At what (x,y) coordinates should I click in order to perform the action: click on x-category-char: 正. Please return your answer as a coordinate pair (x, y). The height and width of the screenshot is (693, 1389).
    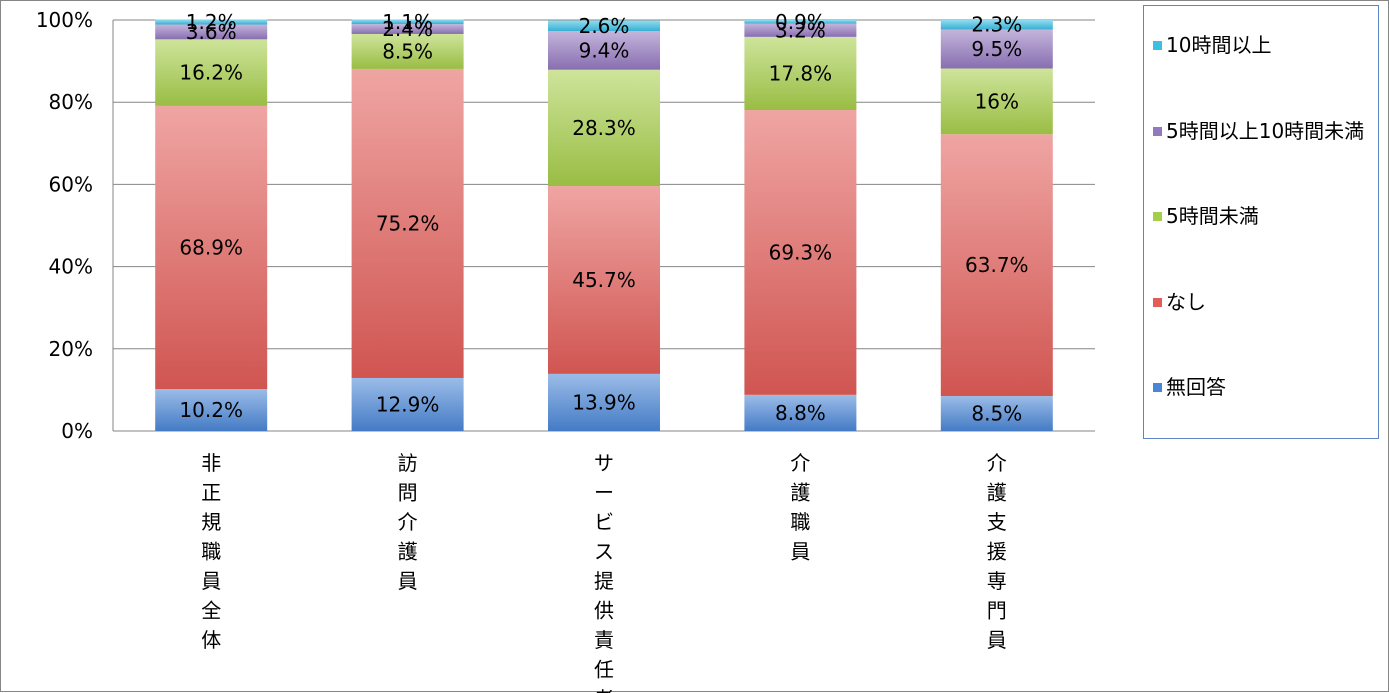
    Looking at the image, I should click on (211, 493).